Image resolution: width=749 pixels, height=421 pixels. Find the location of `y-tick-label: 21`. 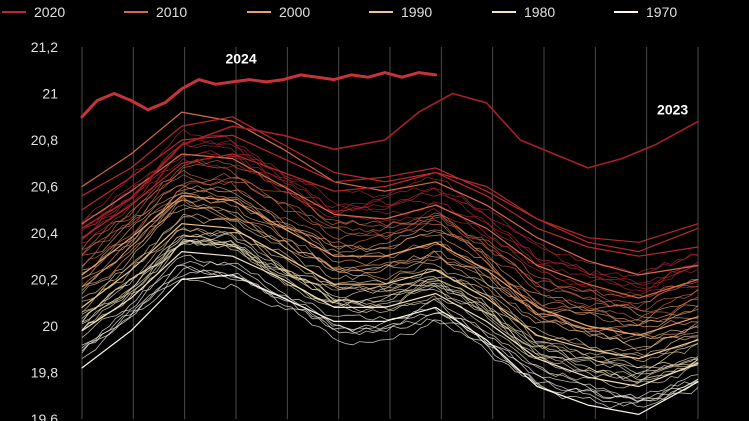

y-tick-label: 21 is located at coordinates (50, 94).